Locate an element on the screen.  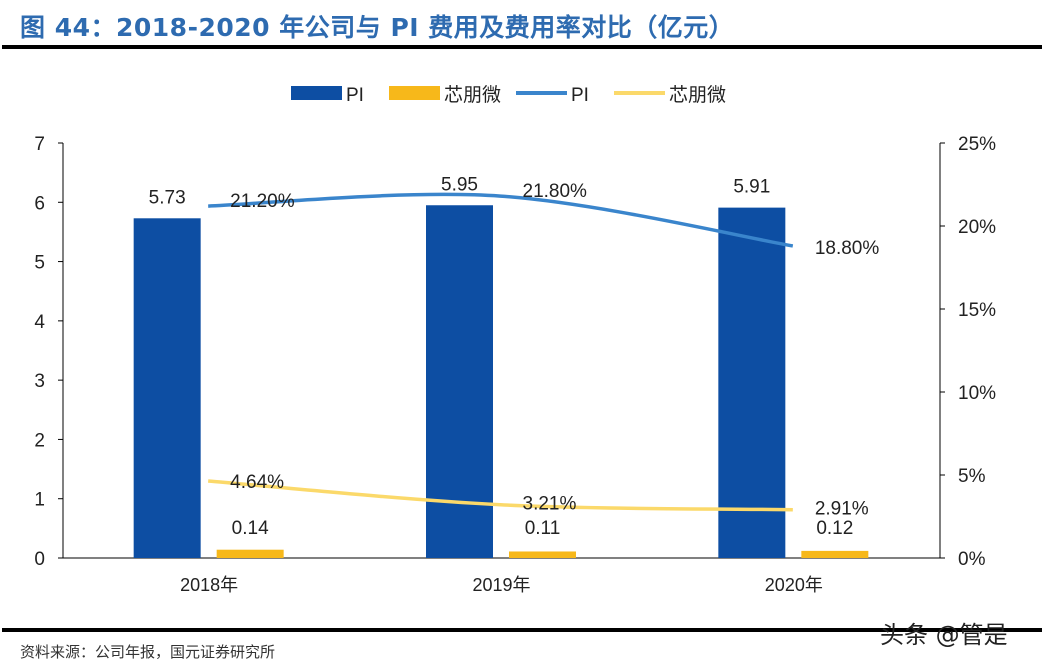
line-data-label: 21.20% is located at coordinates (262, 201).